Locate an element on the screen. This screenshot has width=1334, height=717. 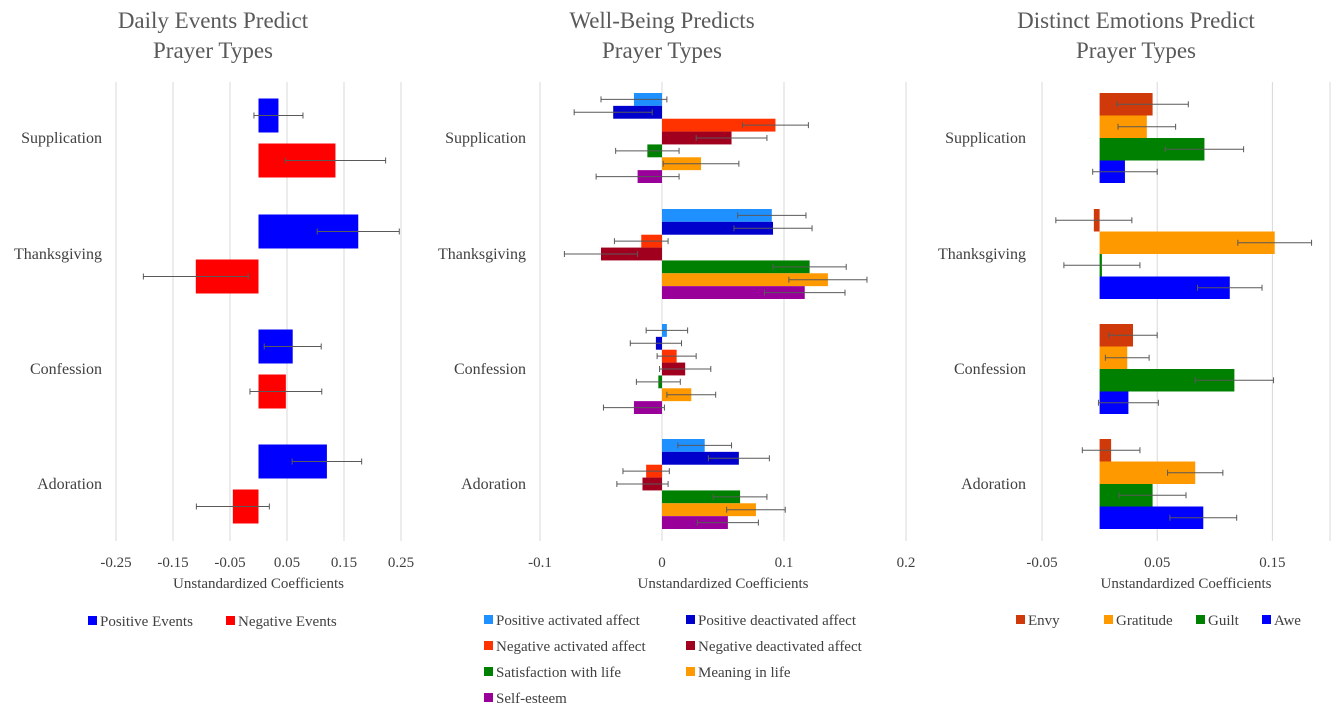
chart-title-line: Well-Being Predicts is located at coordinates (661, 20).